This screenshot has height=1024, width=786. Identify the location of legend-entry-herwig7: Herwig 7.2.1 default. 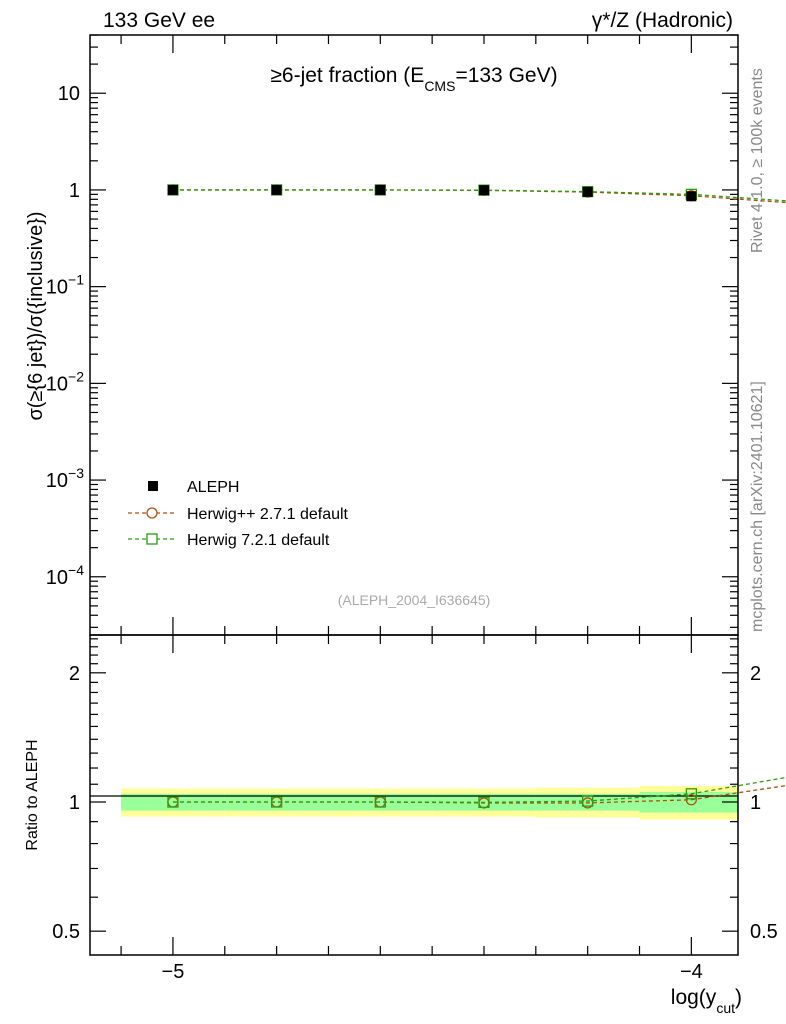
(229, 540).